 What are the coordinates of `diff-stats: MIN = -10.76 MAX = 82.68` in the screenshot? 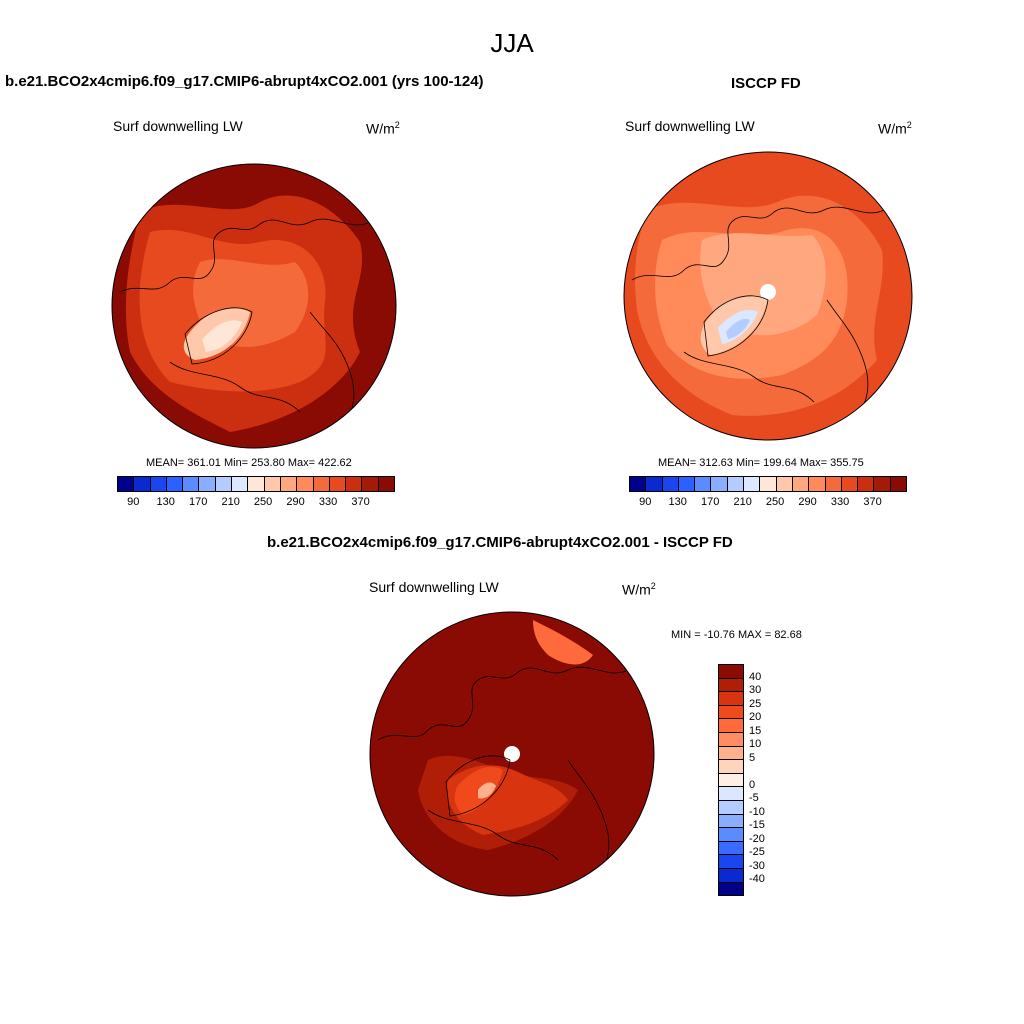 It's located at (736, 635).